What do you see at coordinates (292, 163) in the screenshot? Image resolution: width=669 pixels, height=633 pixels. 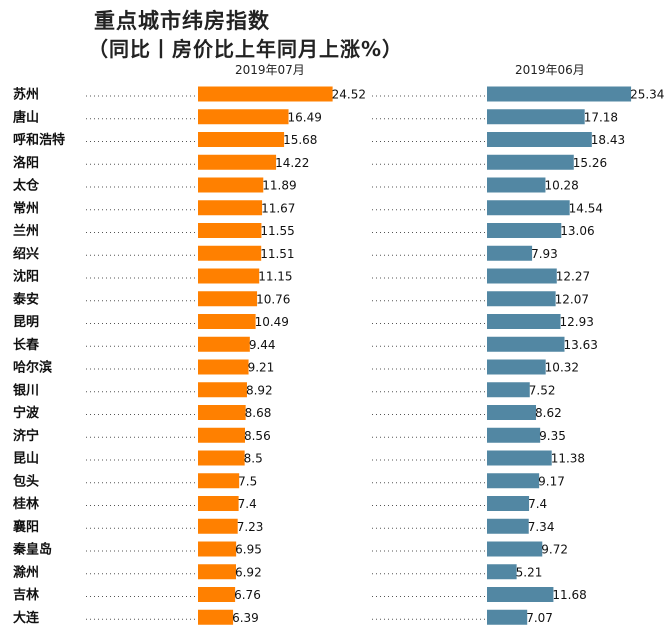 I see `value-label: 14.22` at bounding box center [292, 163].